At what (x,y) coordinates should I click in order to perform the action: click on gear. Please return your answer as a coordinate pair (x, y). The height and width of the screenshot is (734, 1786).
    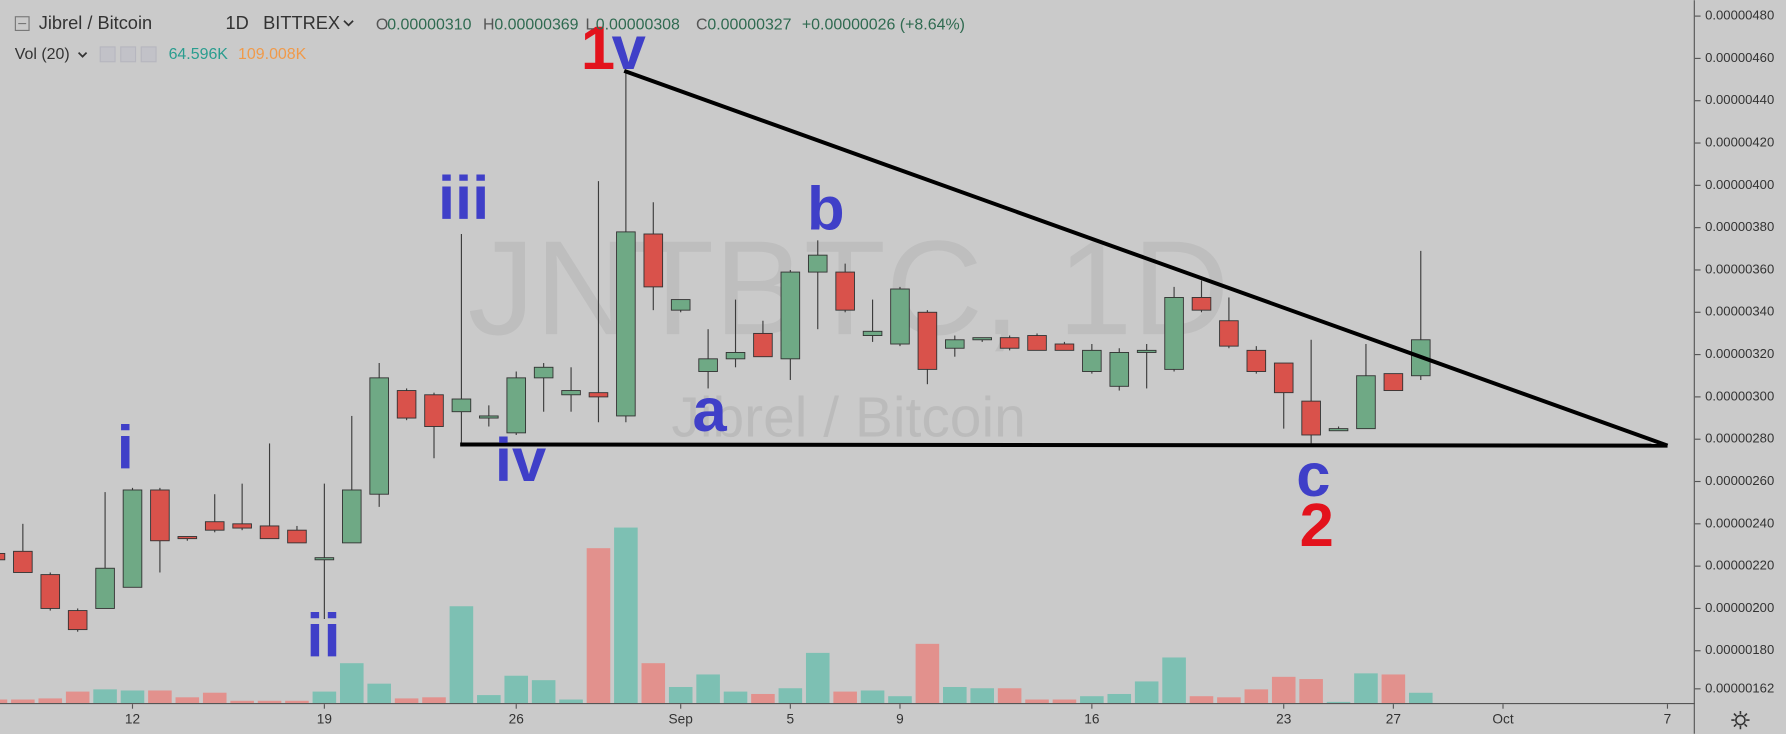
    Looking at the image, I should click on (1740, 720).